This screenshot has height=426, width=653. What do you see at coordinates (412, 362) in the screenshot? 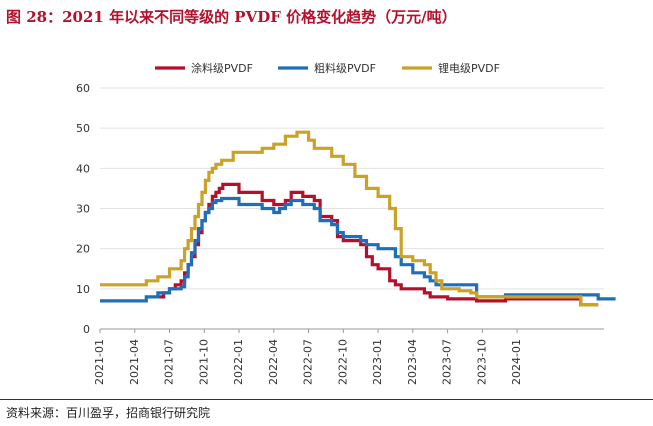
I see `x-tick-label: 2023-04` at bounding box center [412, 362].